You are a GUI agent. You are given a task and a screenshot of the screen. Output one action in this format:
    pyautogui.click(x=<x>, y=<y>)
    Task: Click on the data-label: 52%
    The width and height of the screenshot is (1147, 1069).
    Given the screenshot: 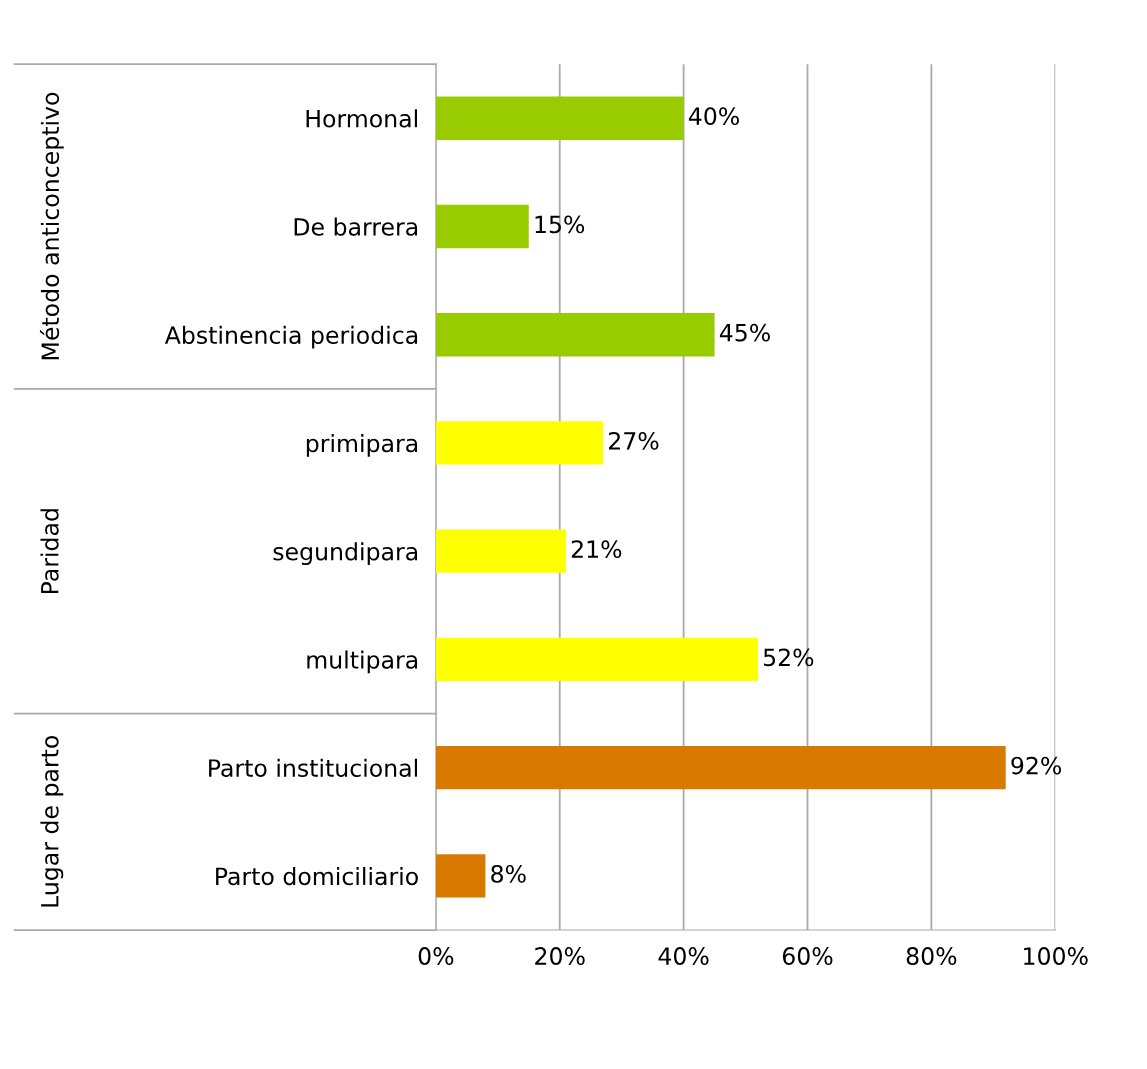 What is the action you would take?
    pyautogui.click(x=788, y=657)
    